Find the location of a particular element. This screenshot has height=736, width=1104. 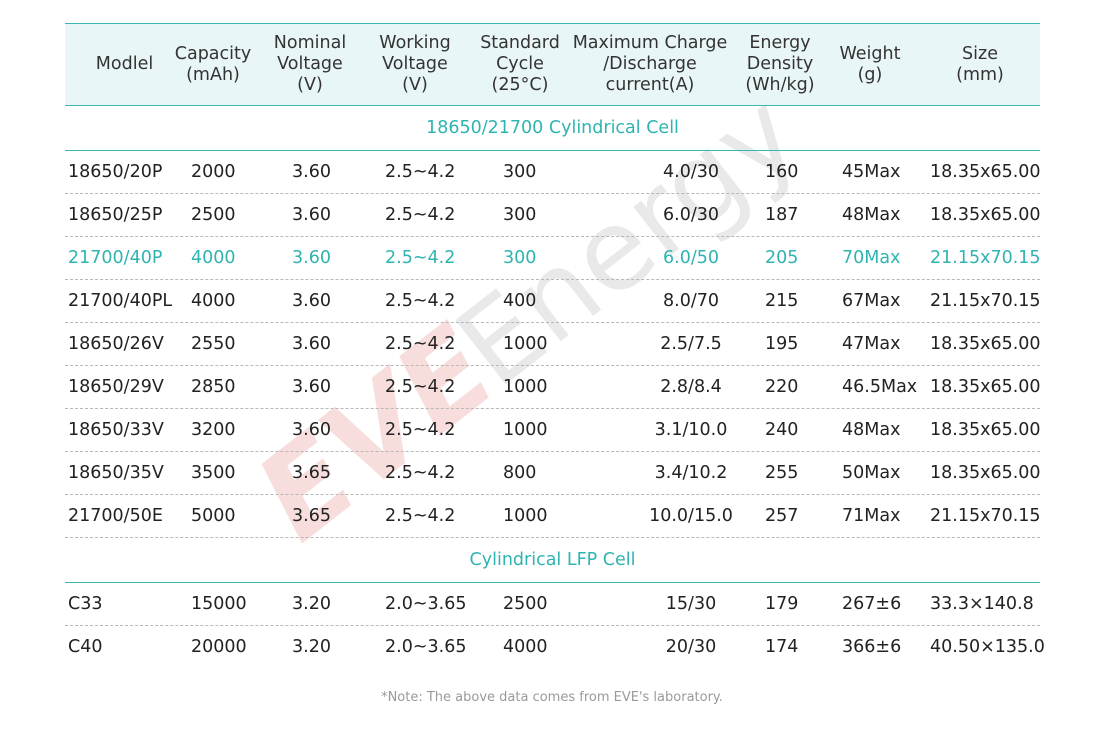

cell-energy-density: 240 is located at coordinates (782, 430).